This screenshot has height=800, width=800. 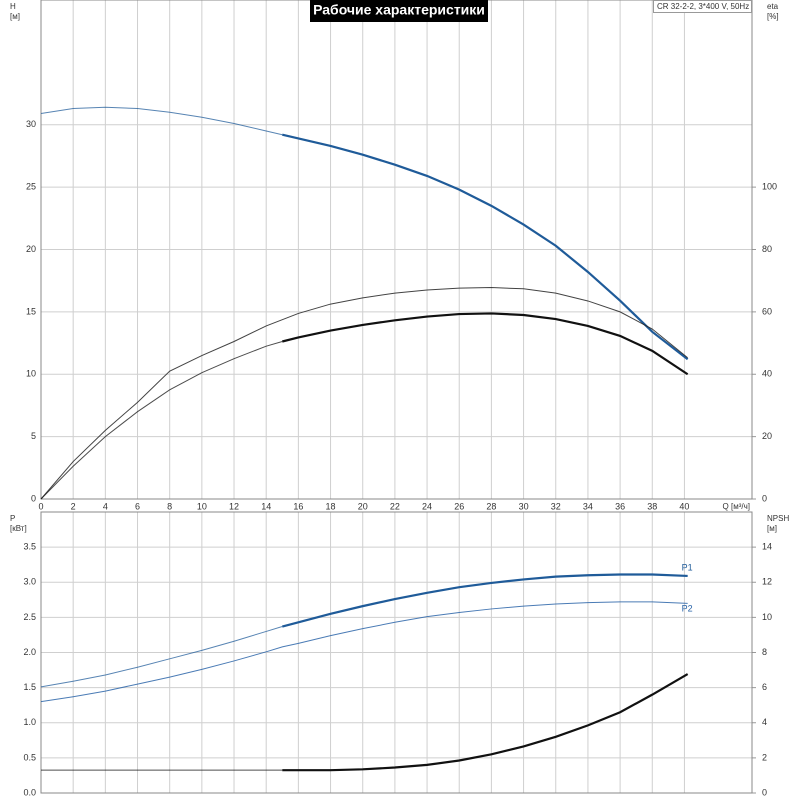 What do you see at coordinates (31, 249) in the screenshot?
I see `y-tick-label: 20` at bounding box center [31, 249].